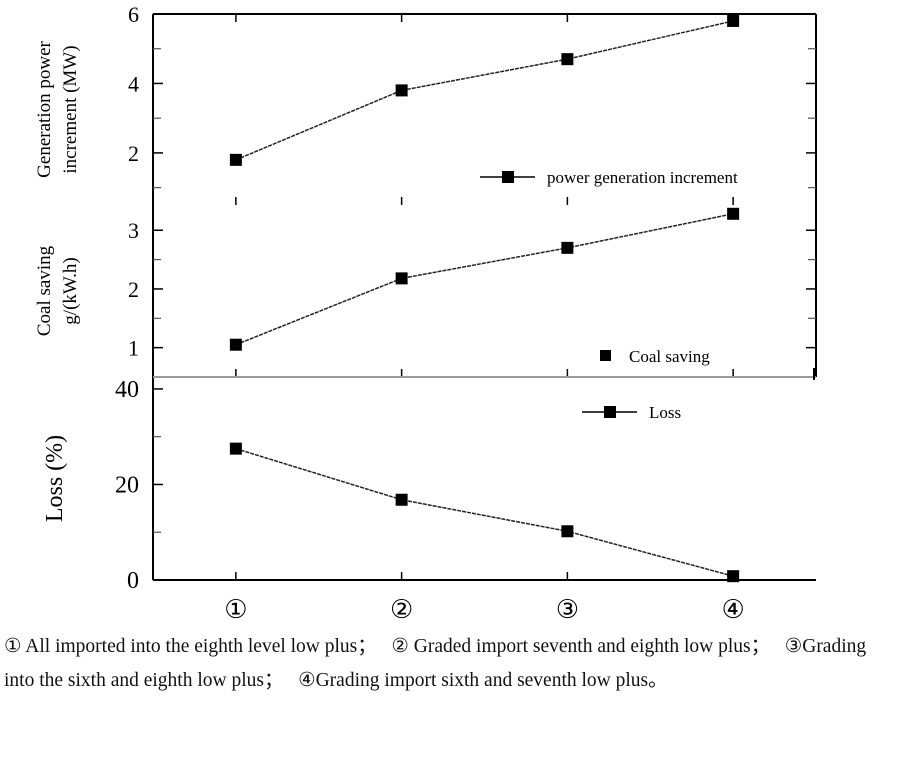 This screenshot has height=768, width=900. What do you see at coordinates (665, 412) in the screenshot?
I see `legend-label: Loss` at bounding box center [665, 412].